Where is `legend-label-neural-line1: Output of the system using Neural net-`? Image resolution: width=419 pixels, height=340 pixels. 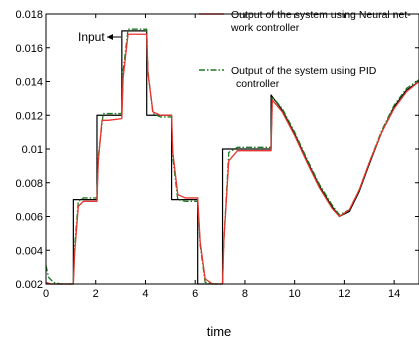
legend-label-neural-line1: Output of the system using Neural net- is located at coordinates (321, 15).